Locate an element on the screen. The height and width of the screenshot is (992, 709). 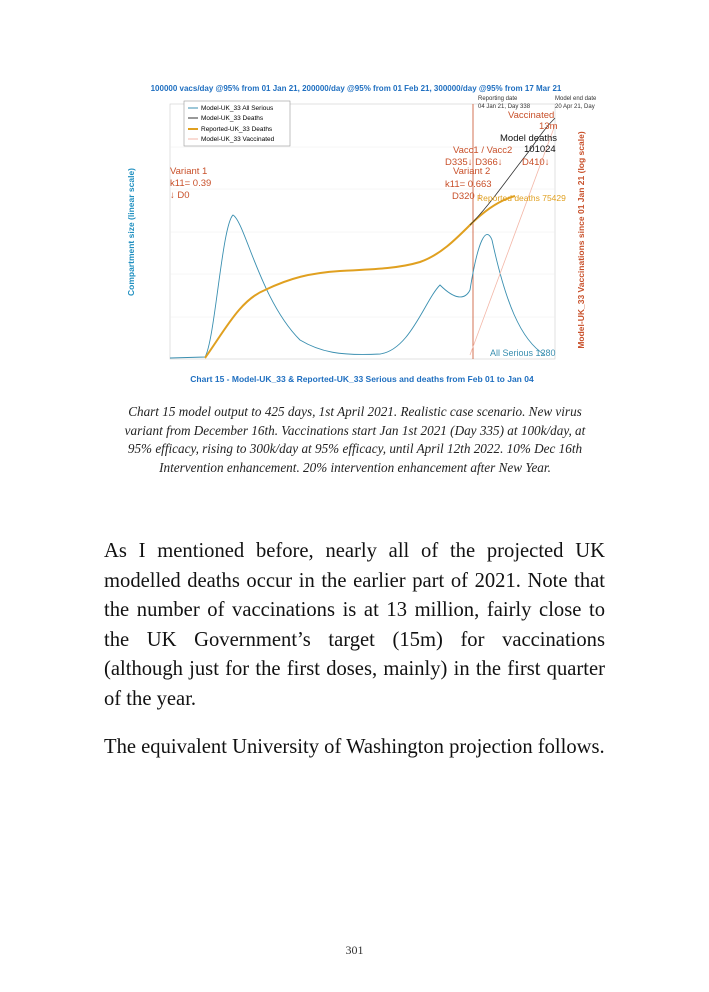
annotation: D410↓ is located at coordinates (535, 162).